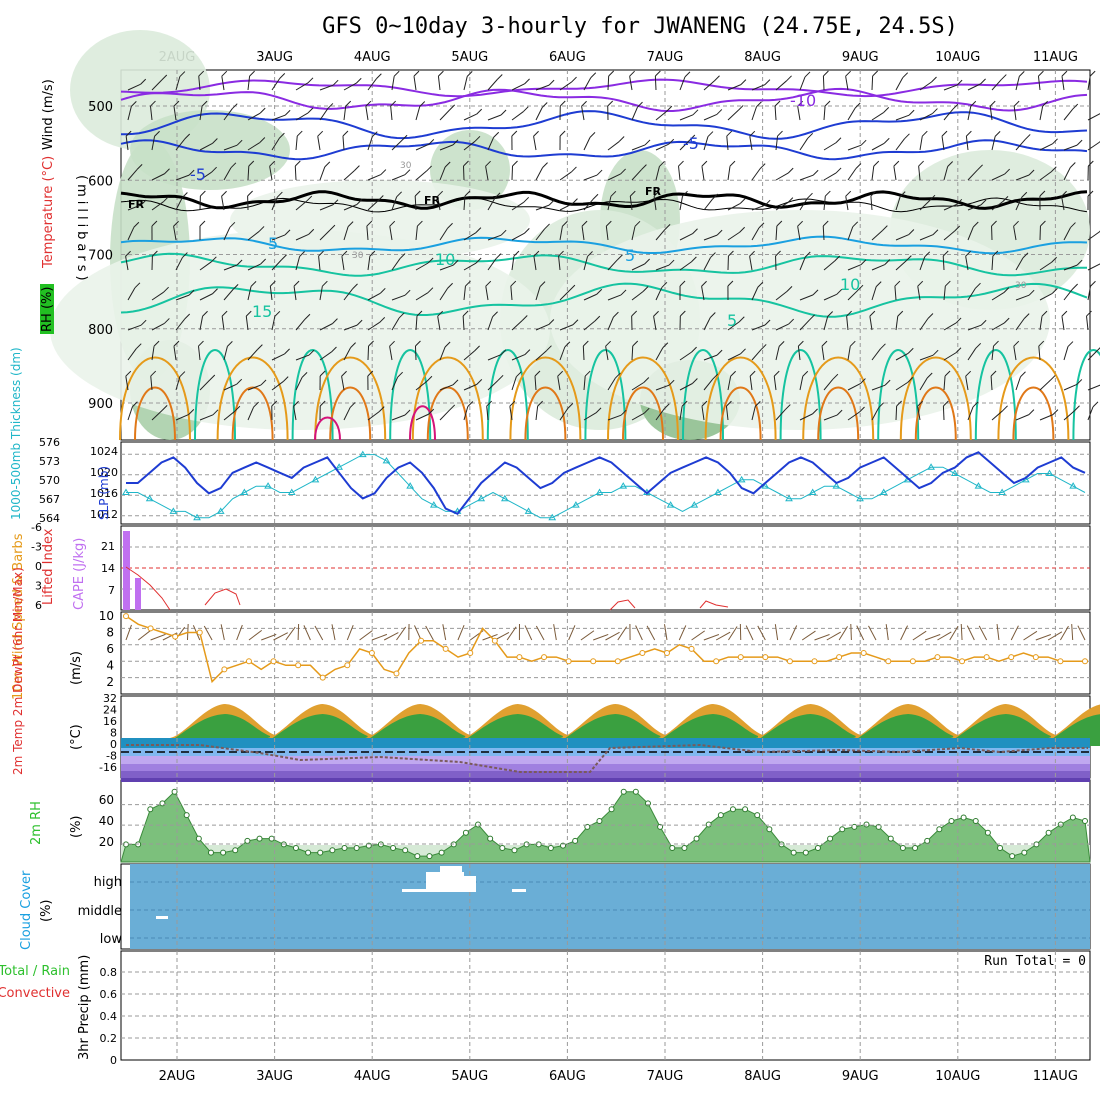  Describe the element at coordinates (109, 972) in the screenshot. I see `precip-tick: 0.8` at that location.